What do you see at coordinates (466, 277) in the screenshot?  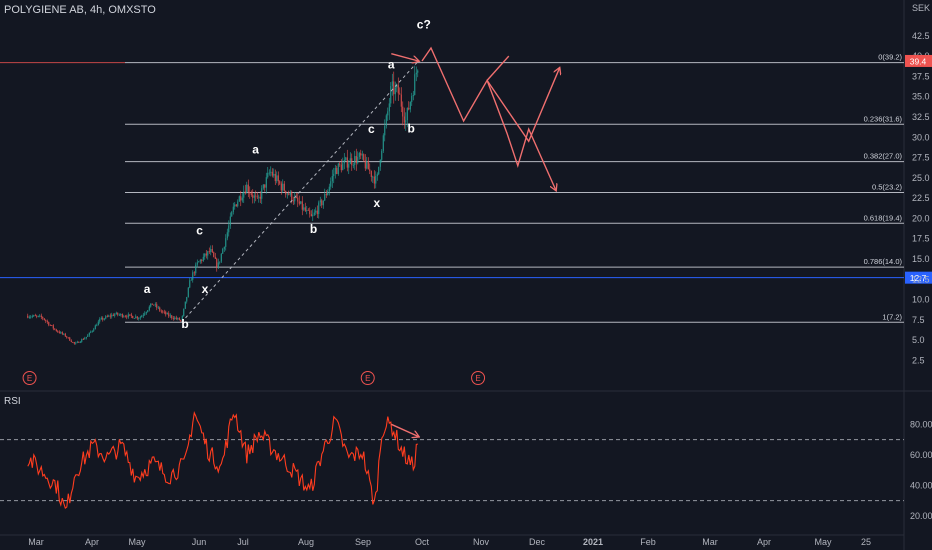 I see `horizontal-line: 12.7` at bounding box center [466, 277].